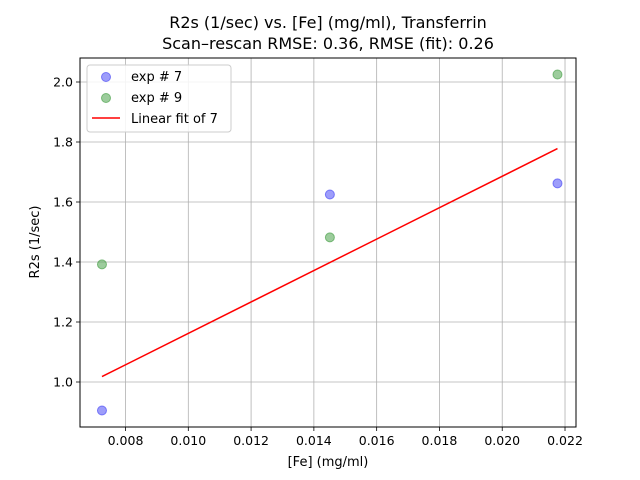 This screenshot has width=640, height=480. I want to click on y-tick-label: 1.4, so click(63, 262).